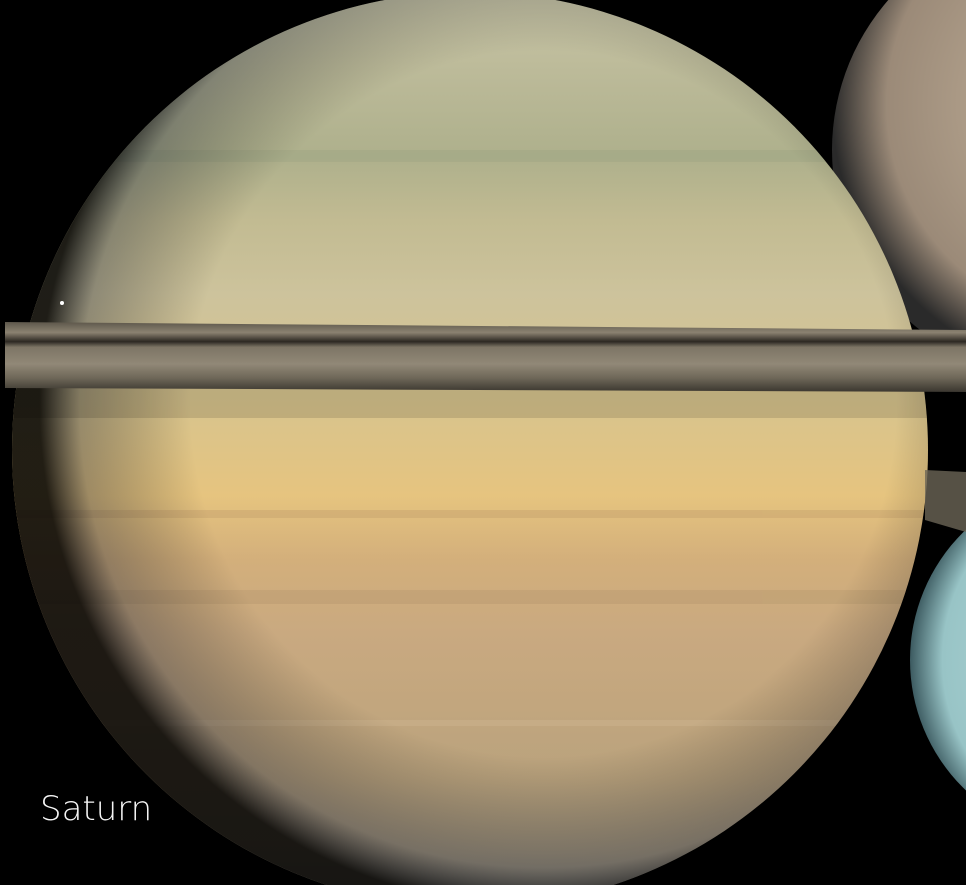 This screenshot has width=966, height=885. I want to click on rings-far, so click(945, 501).